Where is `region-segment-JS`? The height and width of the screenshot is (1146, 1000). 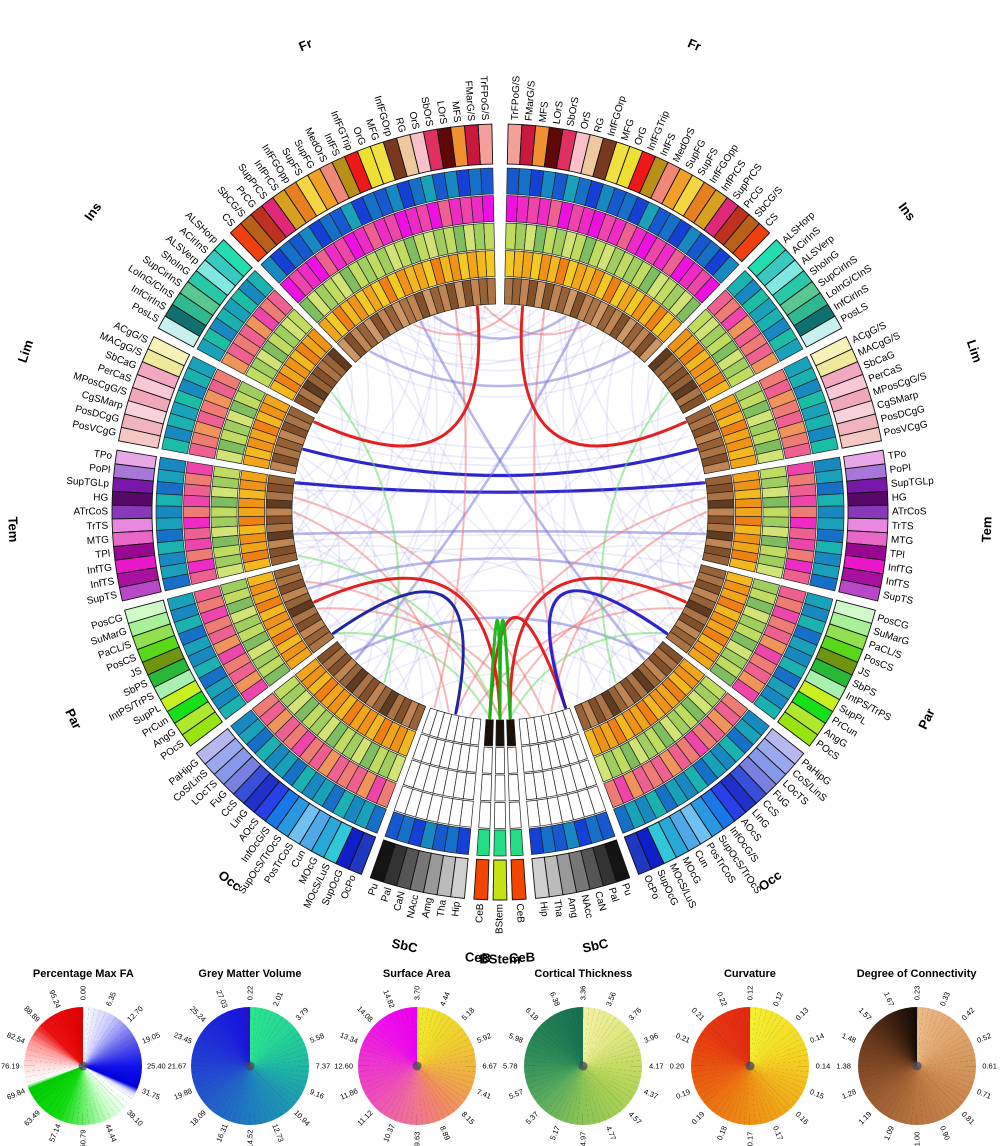 region-segment-JS is located at coordinates (163, 661).